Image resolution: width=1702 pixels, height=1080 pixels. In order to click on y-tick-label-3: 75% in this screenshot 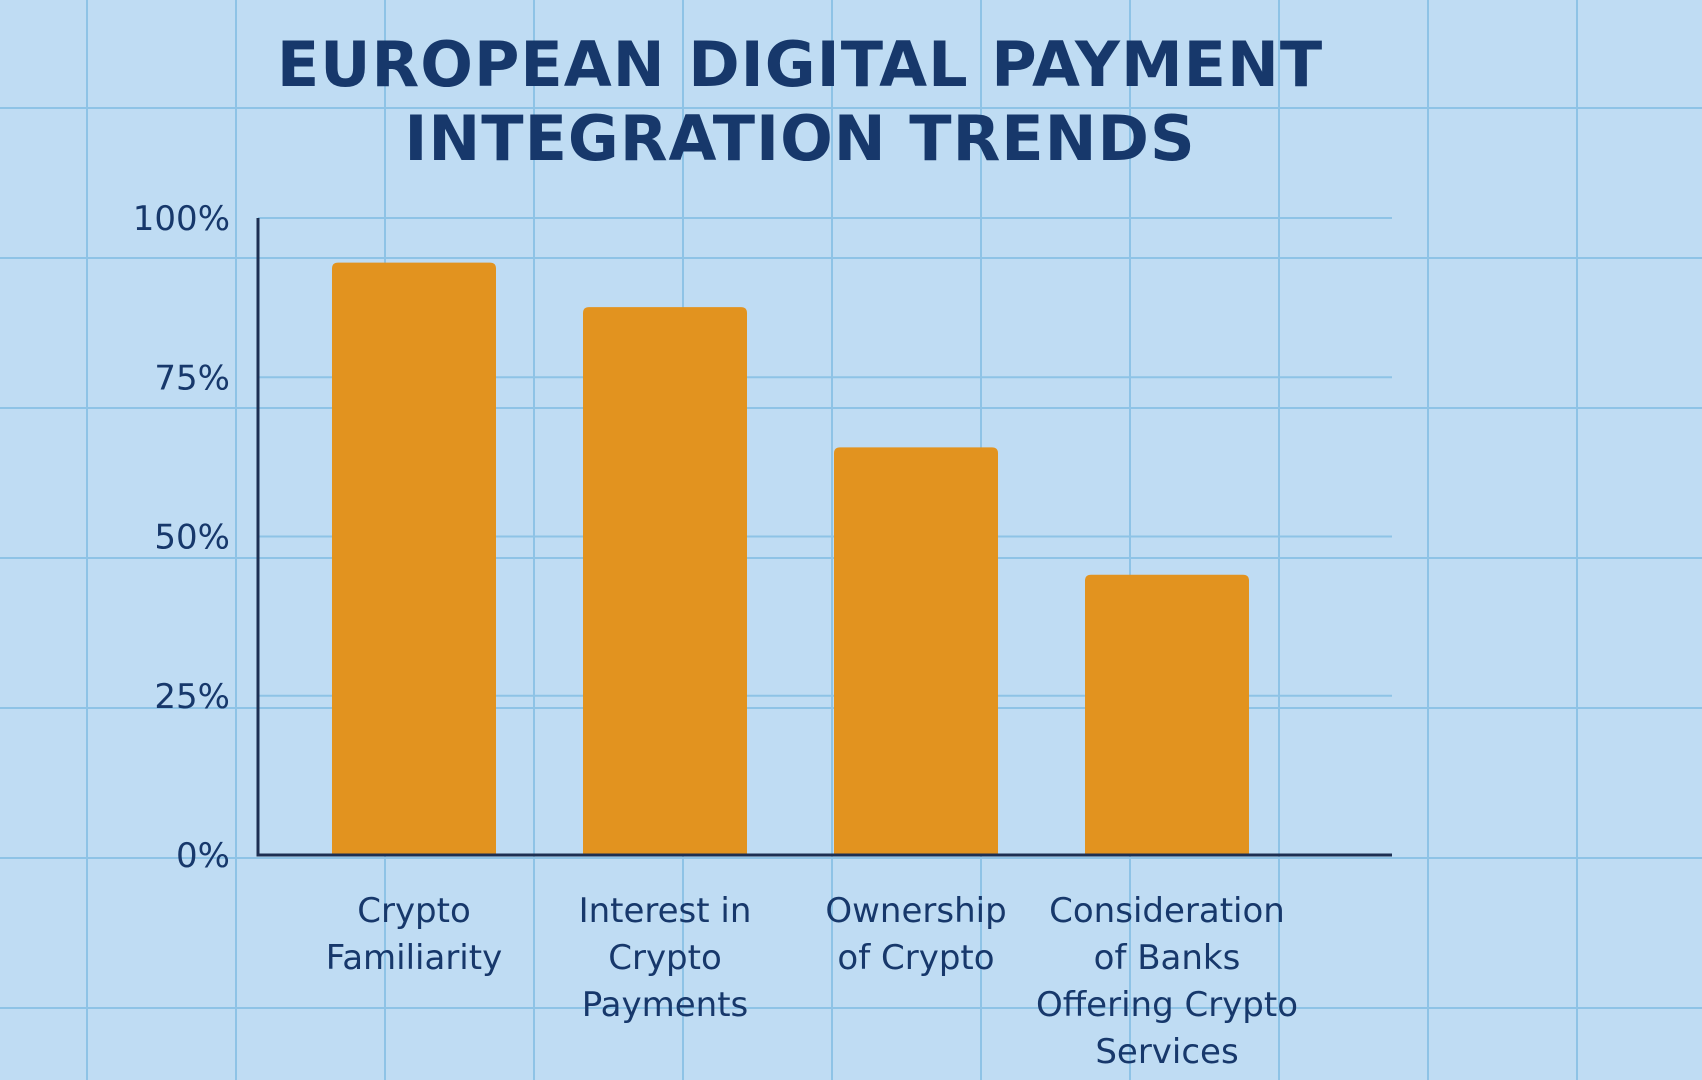, I will do `click(192, 378)`.